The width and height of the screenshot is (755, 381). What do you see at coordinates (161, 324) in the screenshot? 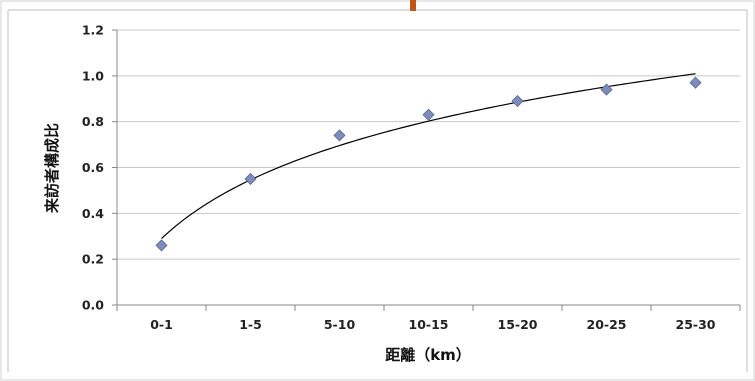
I see `x-tick-label: 0-1` at bounding box center [161, 324].